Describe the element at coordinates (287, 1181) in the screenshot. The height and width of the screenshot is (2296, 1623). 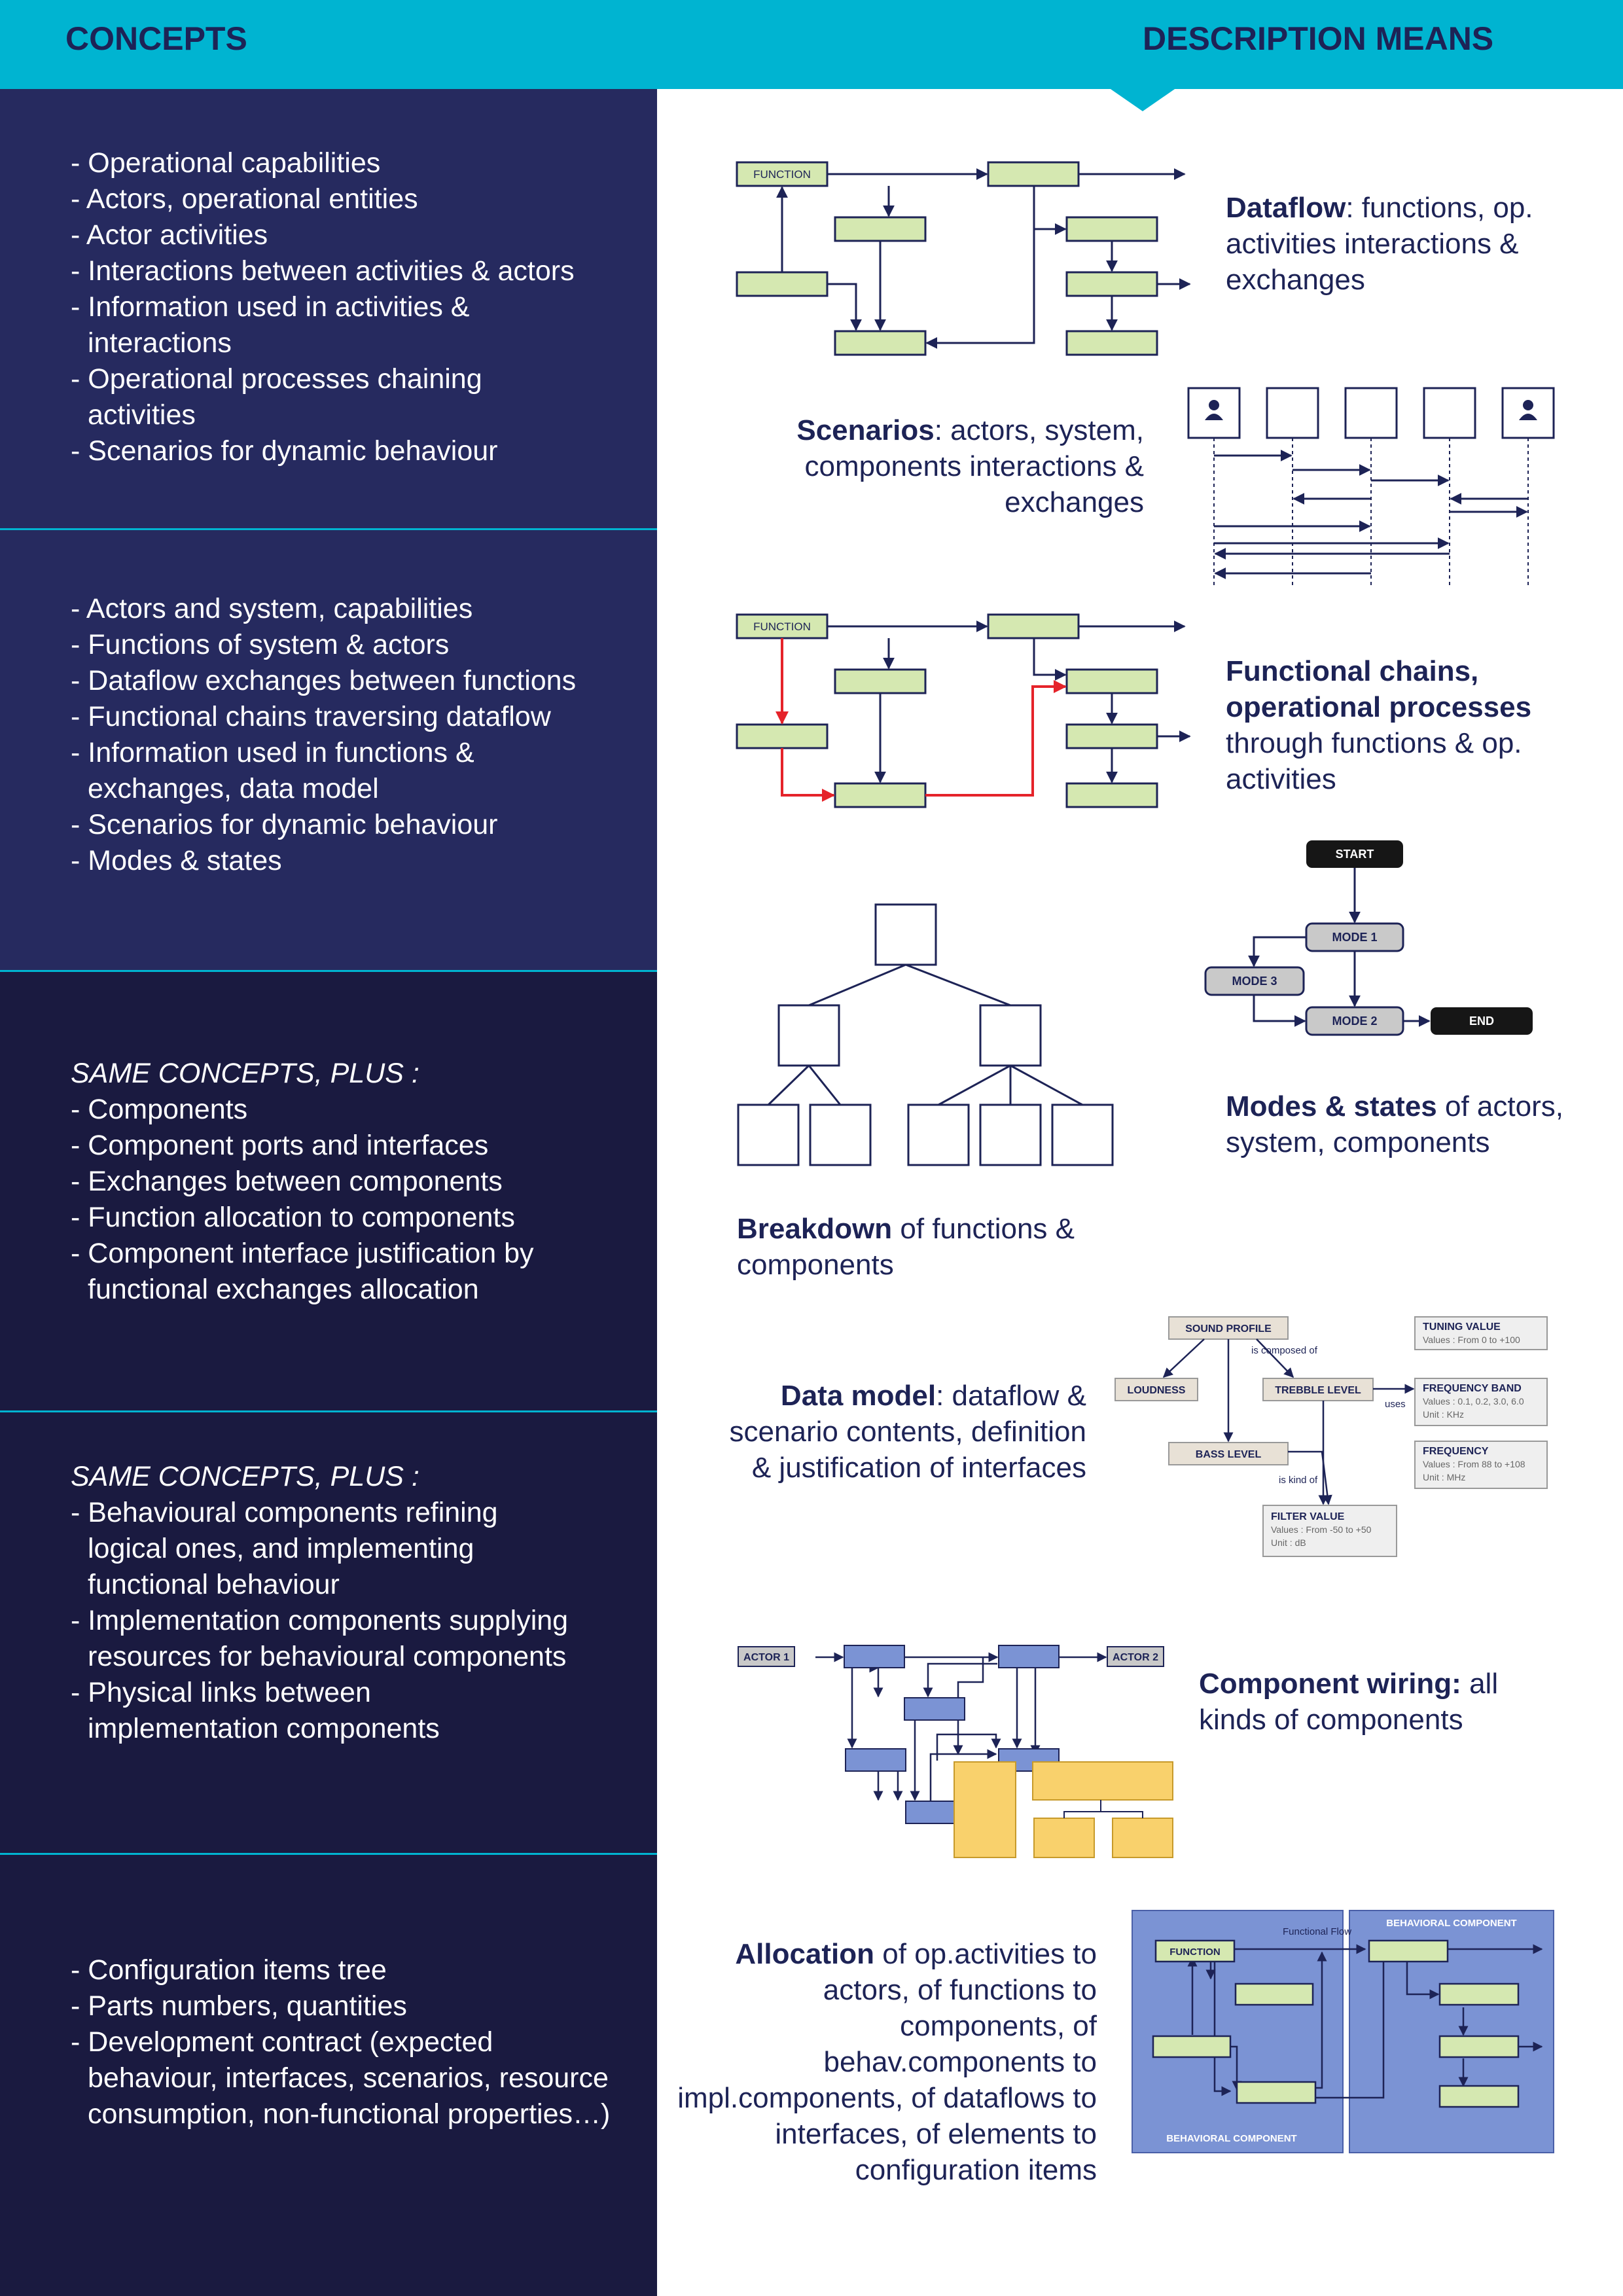
I see `concept-item: - Exchanges between components` at that location.